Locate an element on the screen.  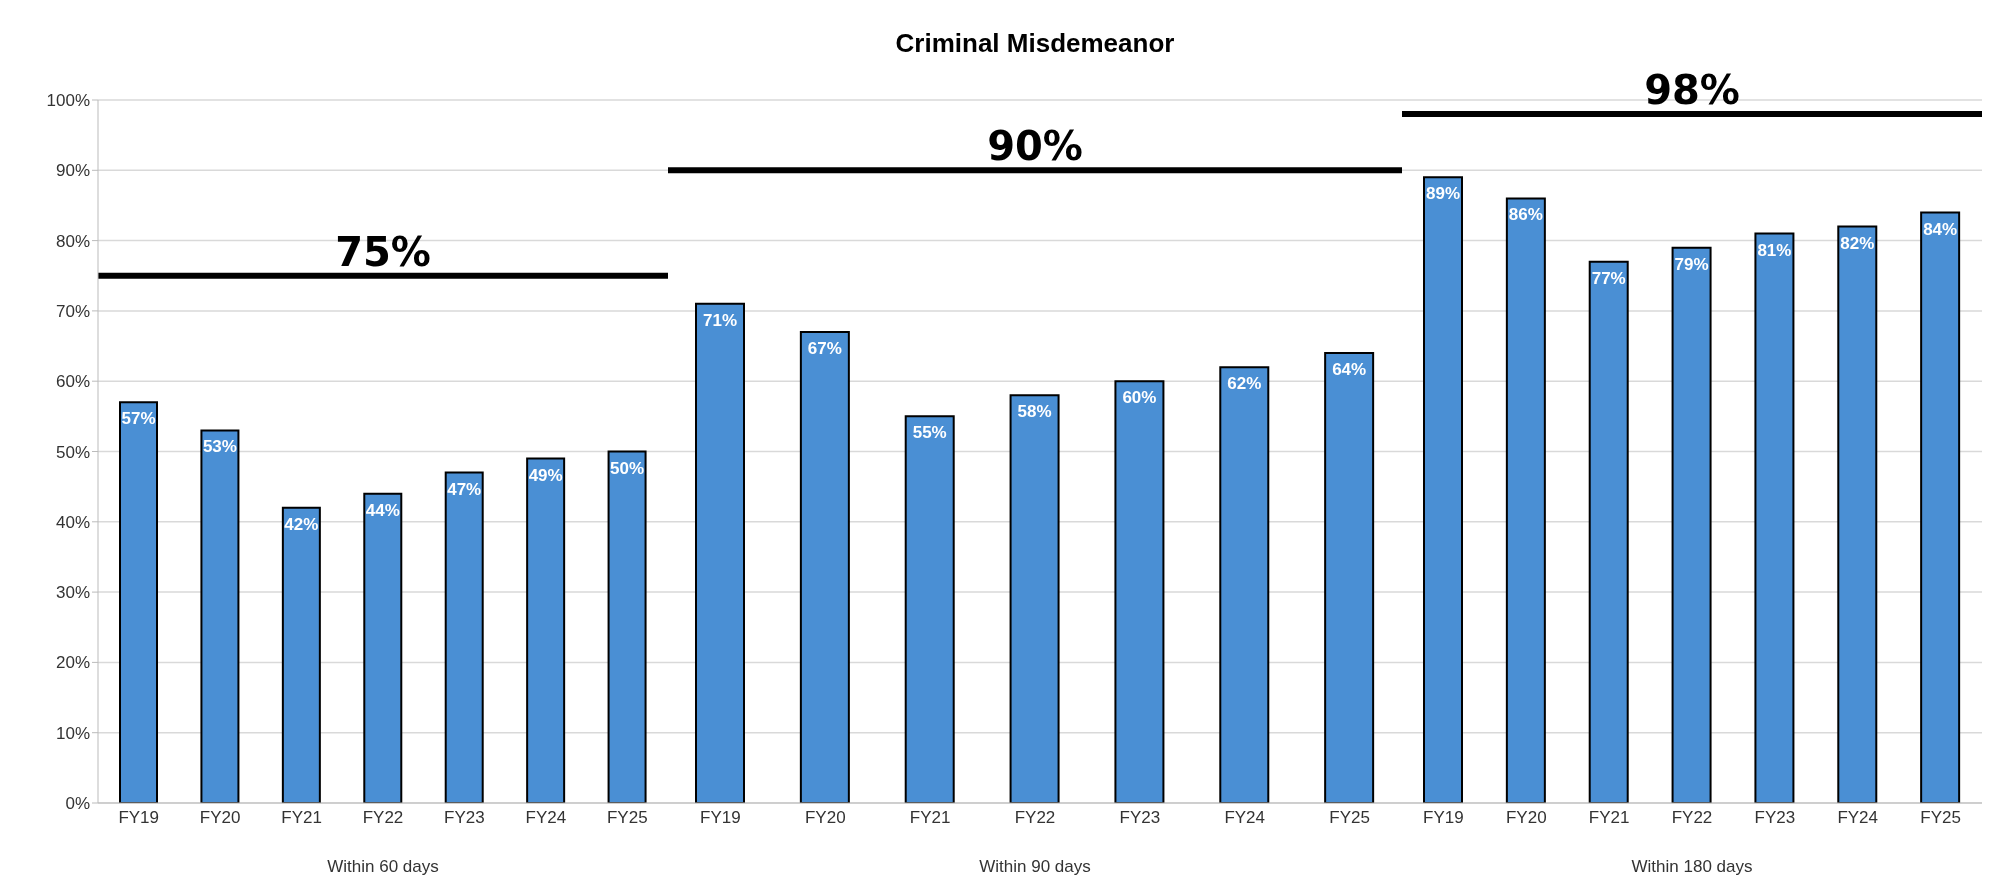
y-tick-label: 0% is located at coordinates (77, 804).